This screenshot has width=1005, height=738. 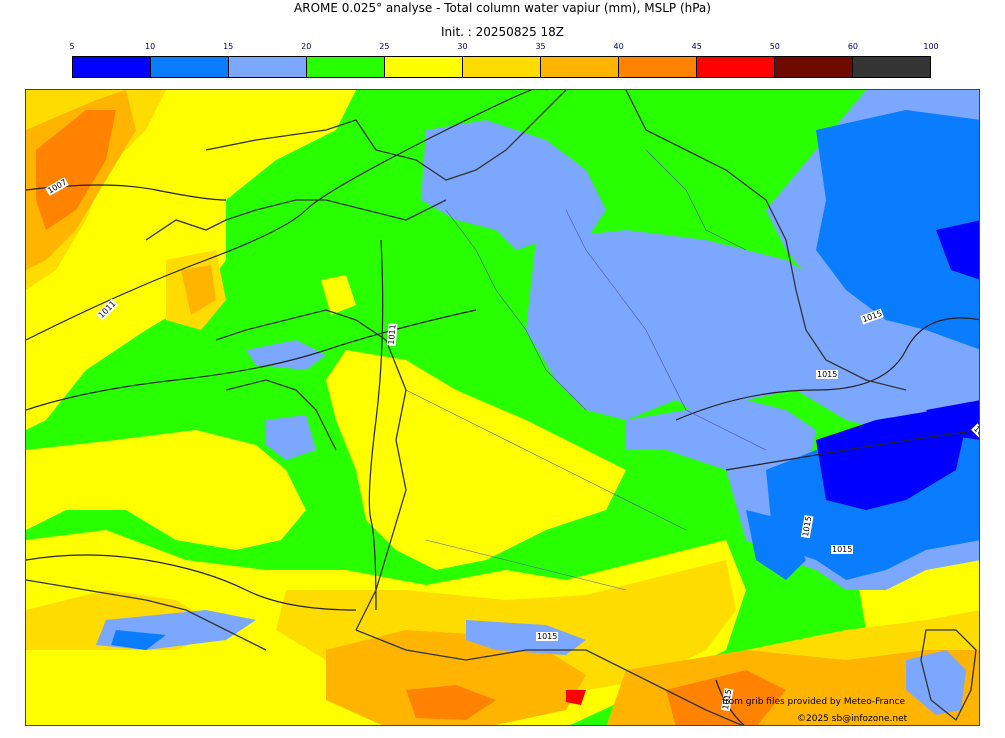 I want to click on credit-source: from grib files provided by Meteo-France, so click(x=814, y=702).